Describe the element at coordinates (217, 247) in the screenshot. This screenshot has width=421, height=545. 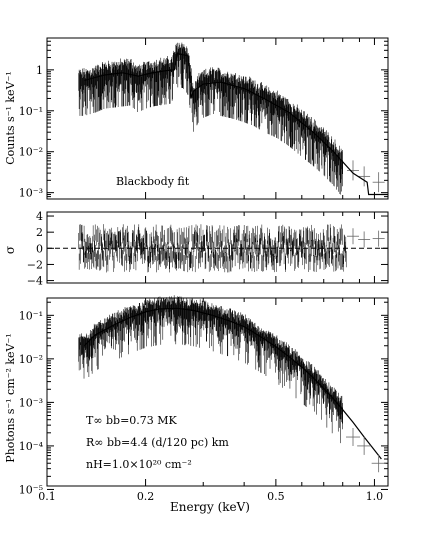
I see `plot-frame` at that location.